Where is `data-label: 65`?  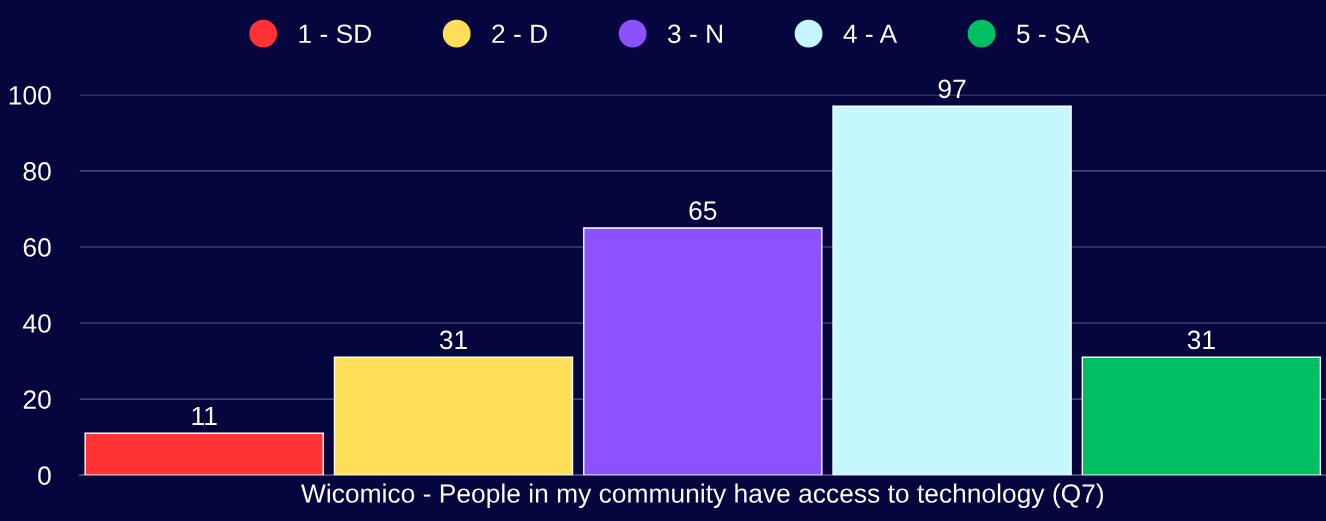 data-label: 65 is located at coordinates (703, 210).